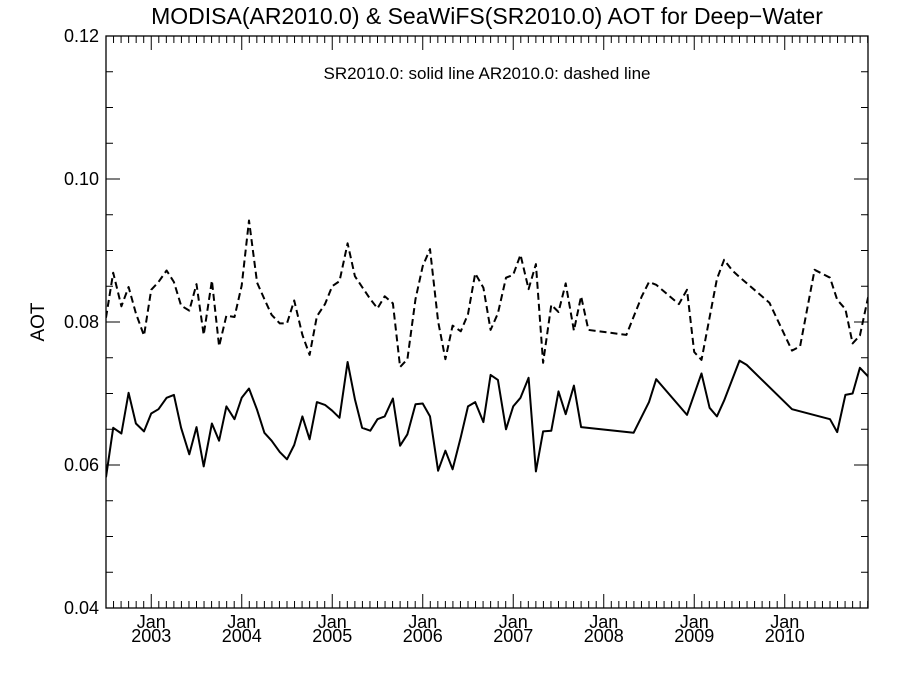 The width and height of the screenshot is (900, 675). I want to click on y-tick-label: 0.04, so click(81, 608).